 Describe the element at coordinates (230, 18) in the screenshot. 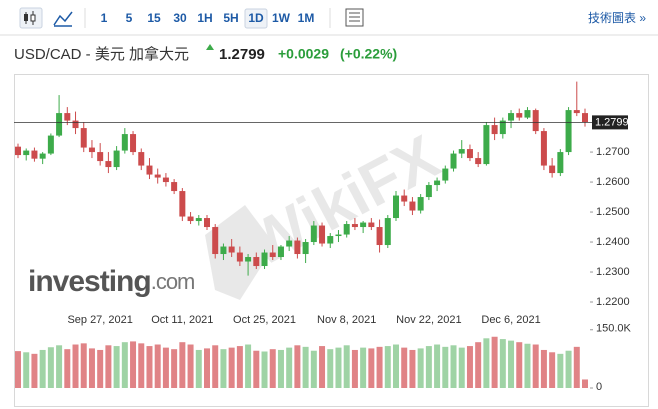

I see `interval-button: 5H` at that location.